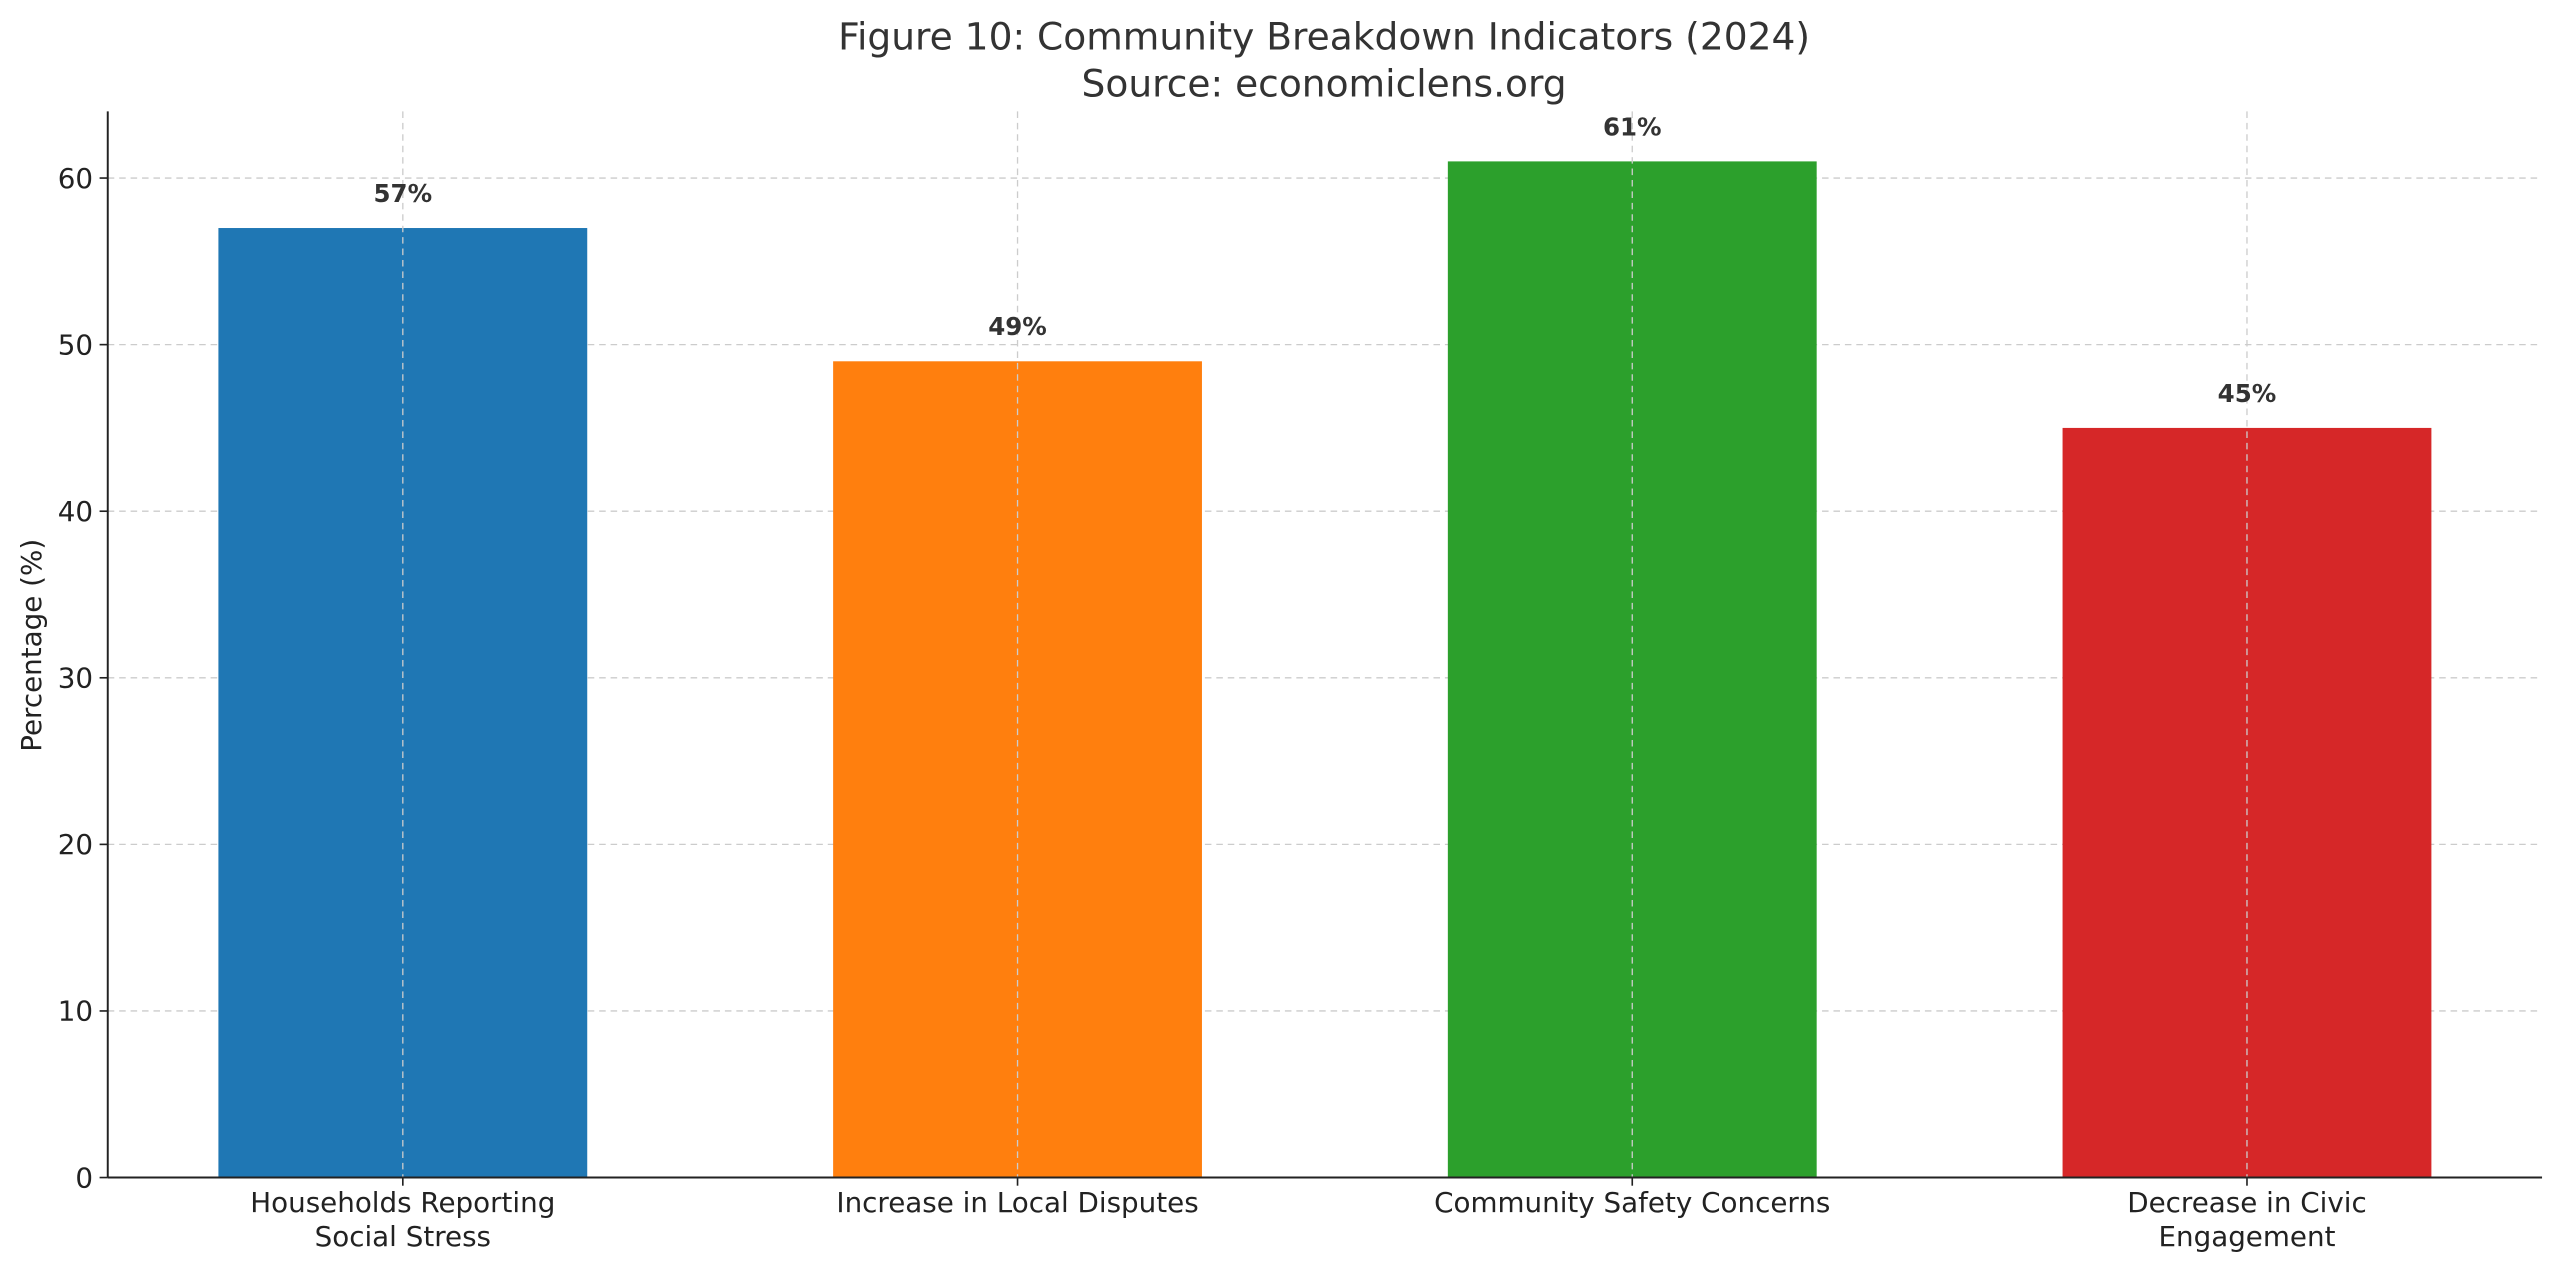 The image size is (2560, 1271). I want to click on x-tick-label: Households Reporting, so click(402, 1202).